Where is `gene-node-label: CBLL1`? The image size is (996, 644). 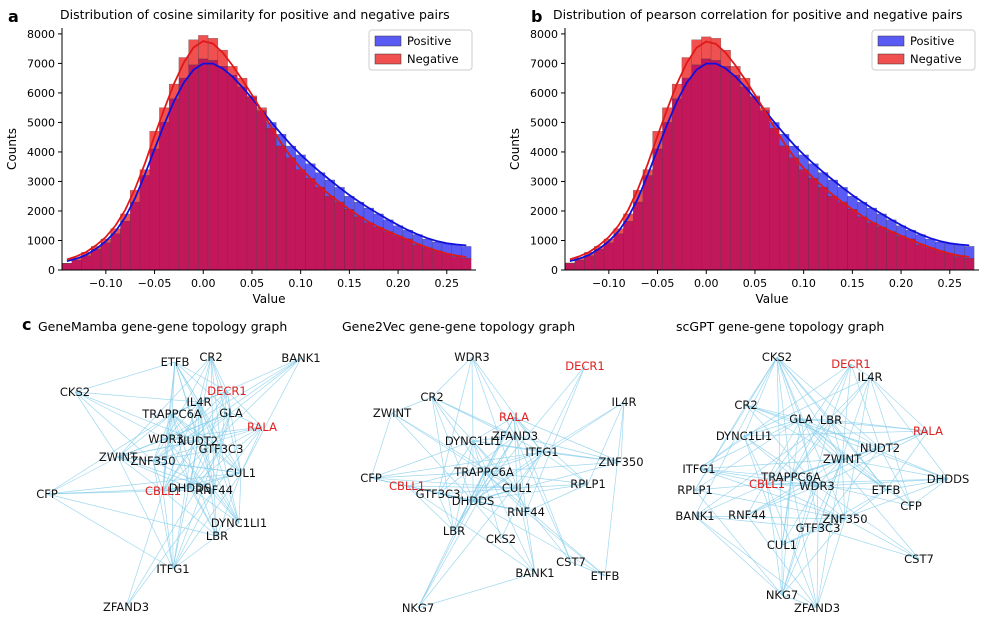
gene-node-label: CBLL1 is located at coordinates (407, 486).